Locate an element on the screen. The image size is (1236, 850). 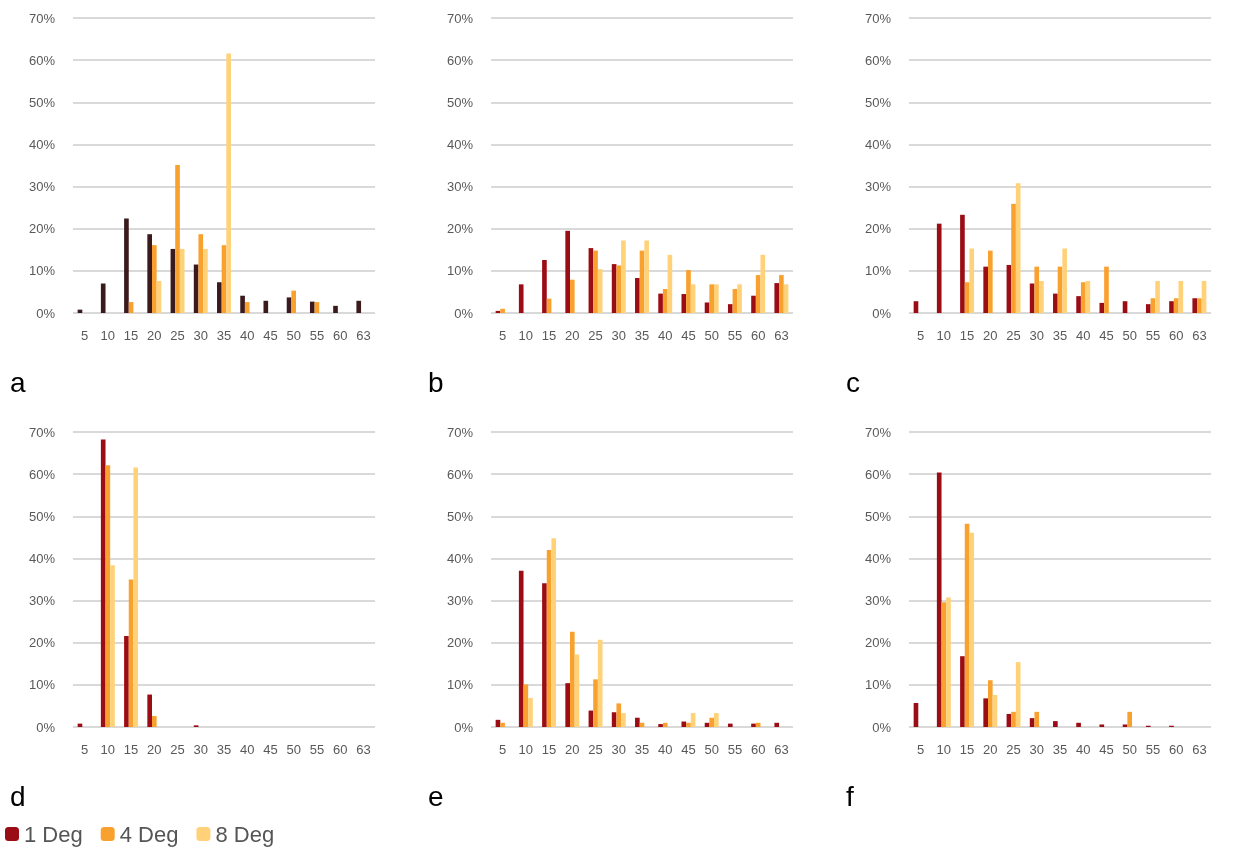
x-tick-label: 35 is located at coordinates (1060, 335).